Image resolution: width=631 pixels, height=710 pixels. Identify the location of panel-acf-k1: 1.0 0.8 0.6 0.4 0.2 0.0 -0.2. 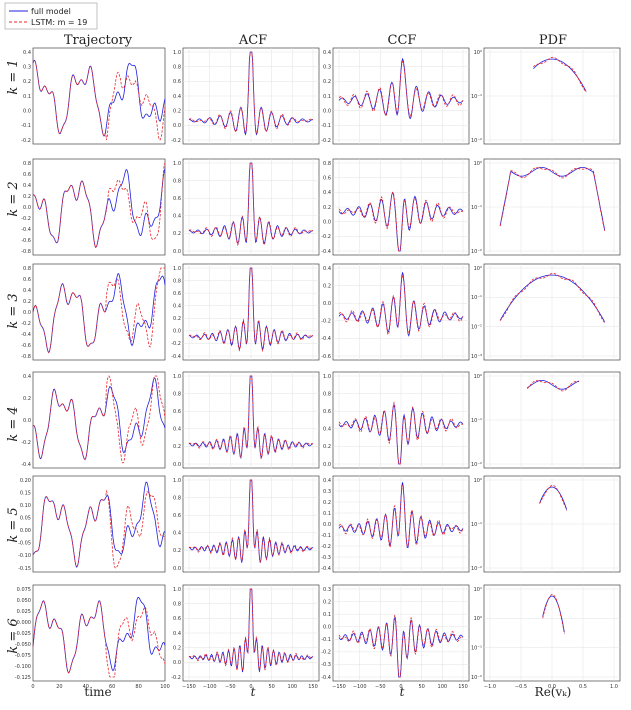
(245, 96).